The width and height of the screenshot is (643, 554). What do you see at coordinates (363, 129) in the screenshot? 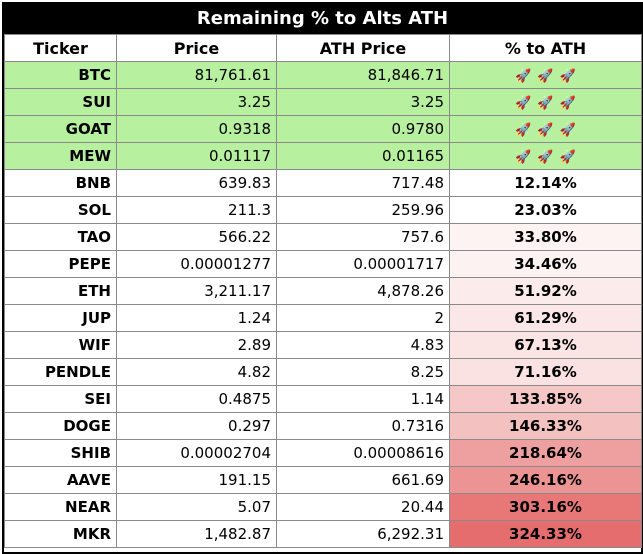
I see `ath-price-cell: 0.9780` at bounding box center [363, 129].